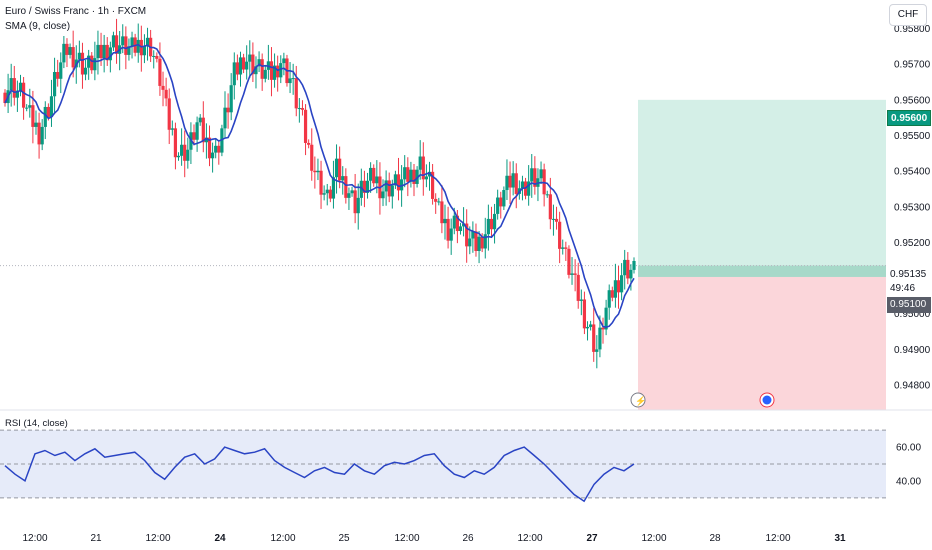 This screenshot has width=932, height=550. I want to click on time-tick-label: 21, so click(96, 538).